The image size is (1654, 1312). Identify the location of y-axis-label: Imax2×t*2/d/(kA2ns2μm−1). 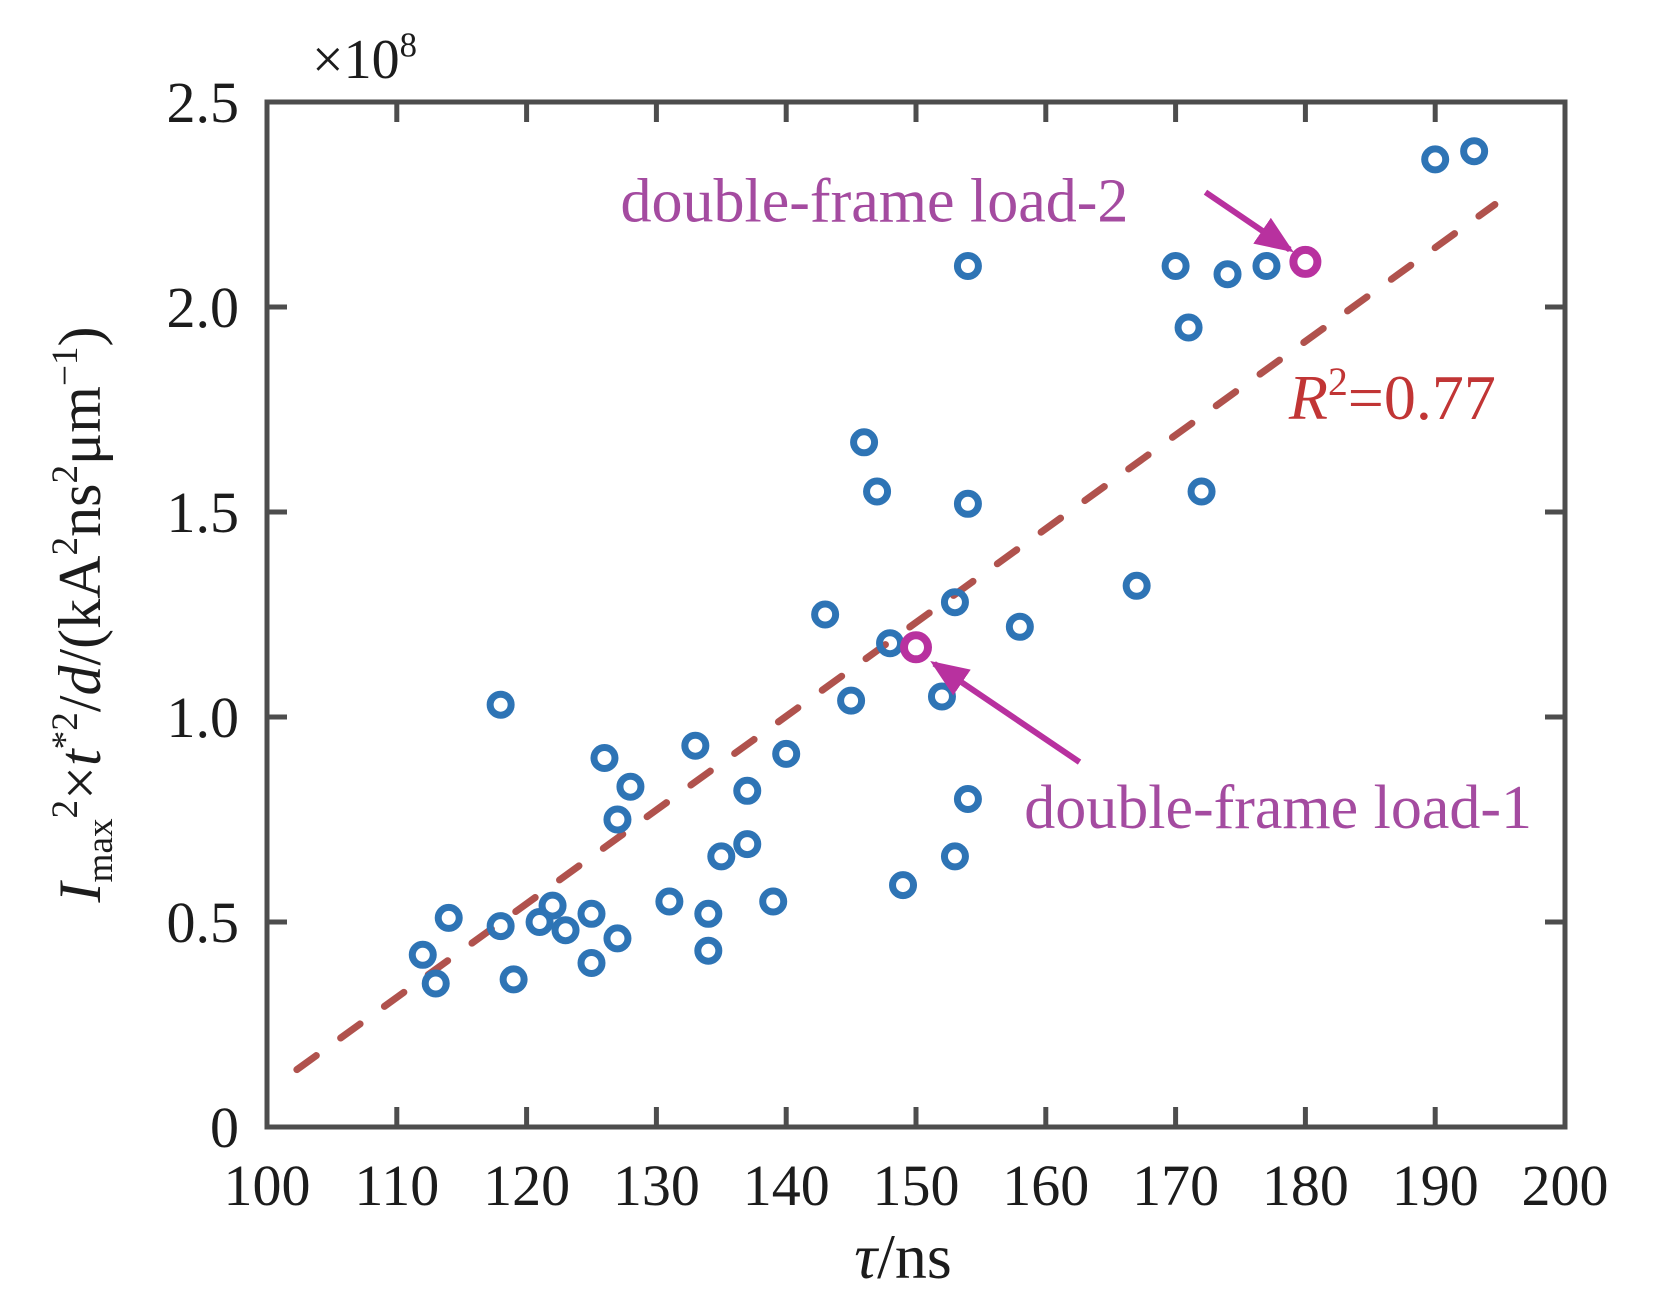
(83, 615).